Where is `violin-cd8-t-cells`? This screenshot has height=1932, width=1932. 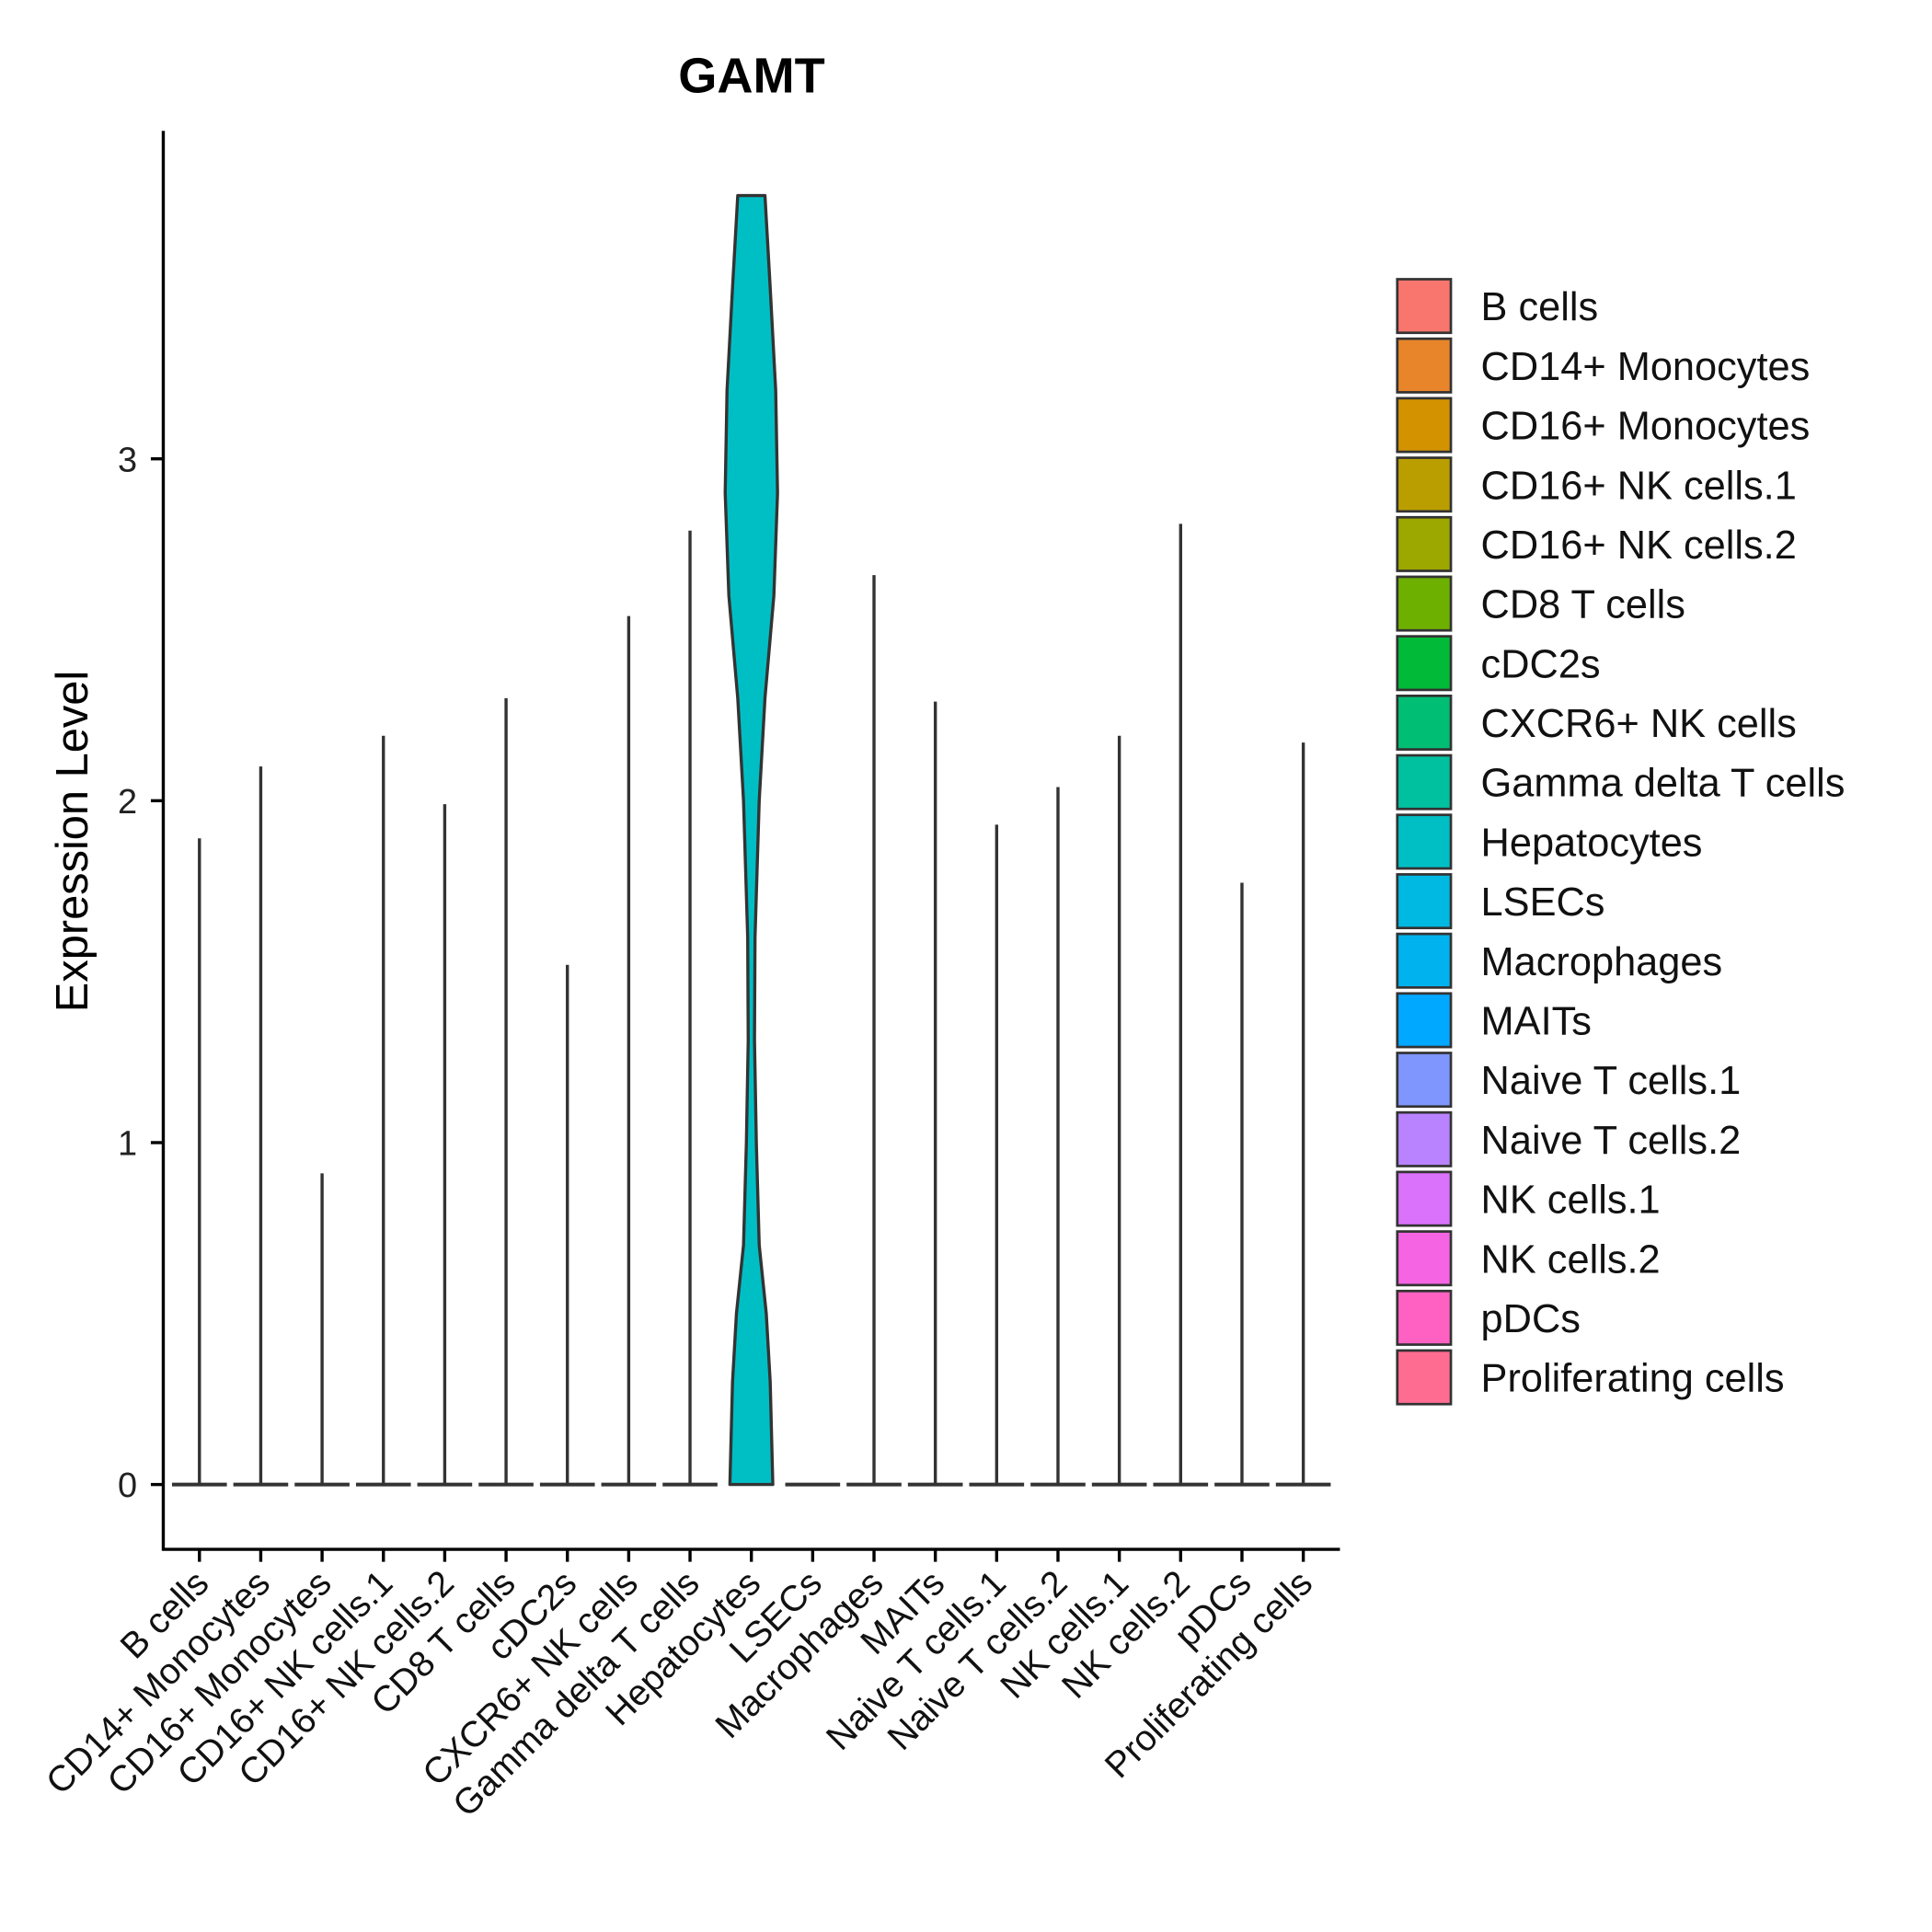
violin-cd8-t-cells is located at coordinates (506, 1092).